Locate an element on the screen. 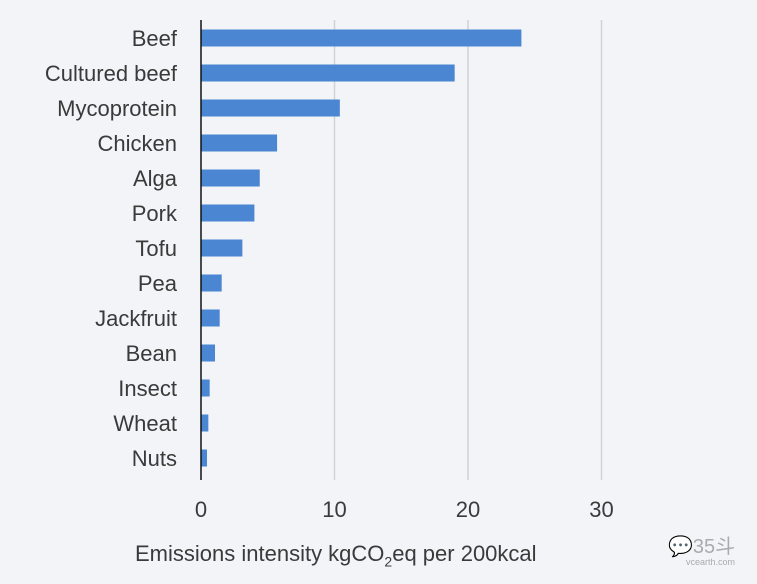 The image size is (757, 584). bar-mycoprotein is located at coordinates (270, 108).